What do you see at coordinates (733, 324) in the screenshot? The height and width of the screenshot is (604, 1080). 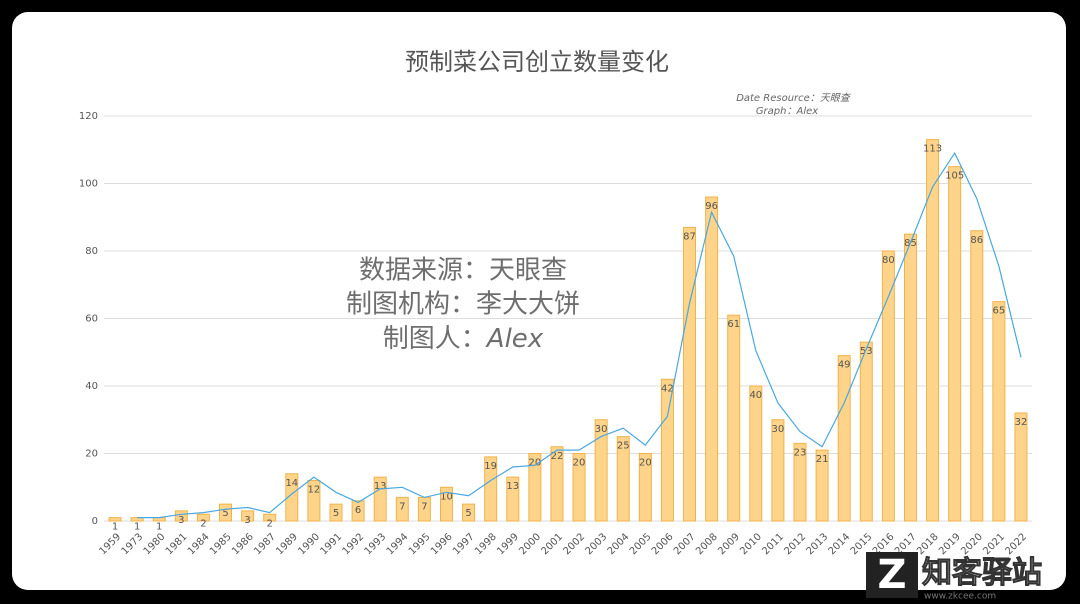 I see `value-label: 61` at bounding box center [733, 324].